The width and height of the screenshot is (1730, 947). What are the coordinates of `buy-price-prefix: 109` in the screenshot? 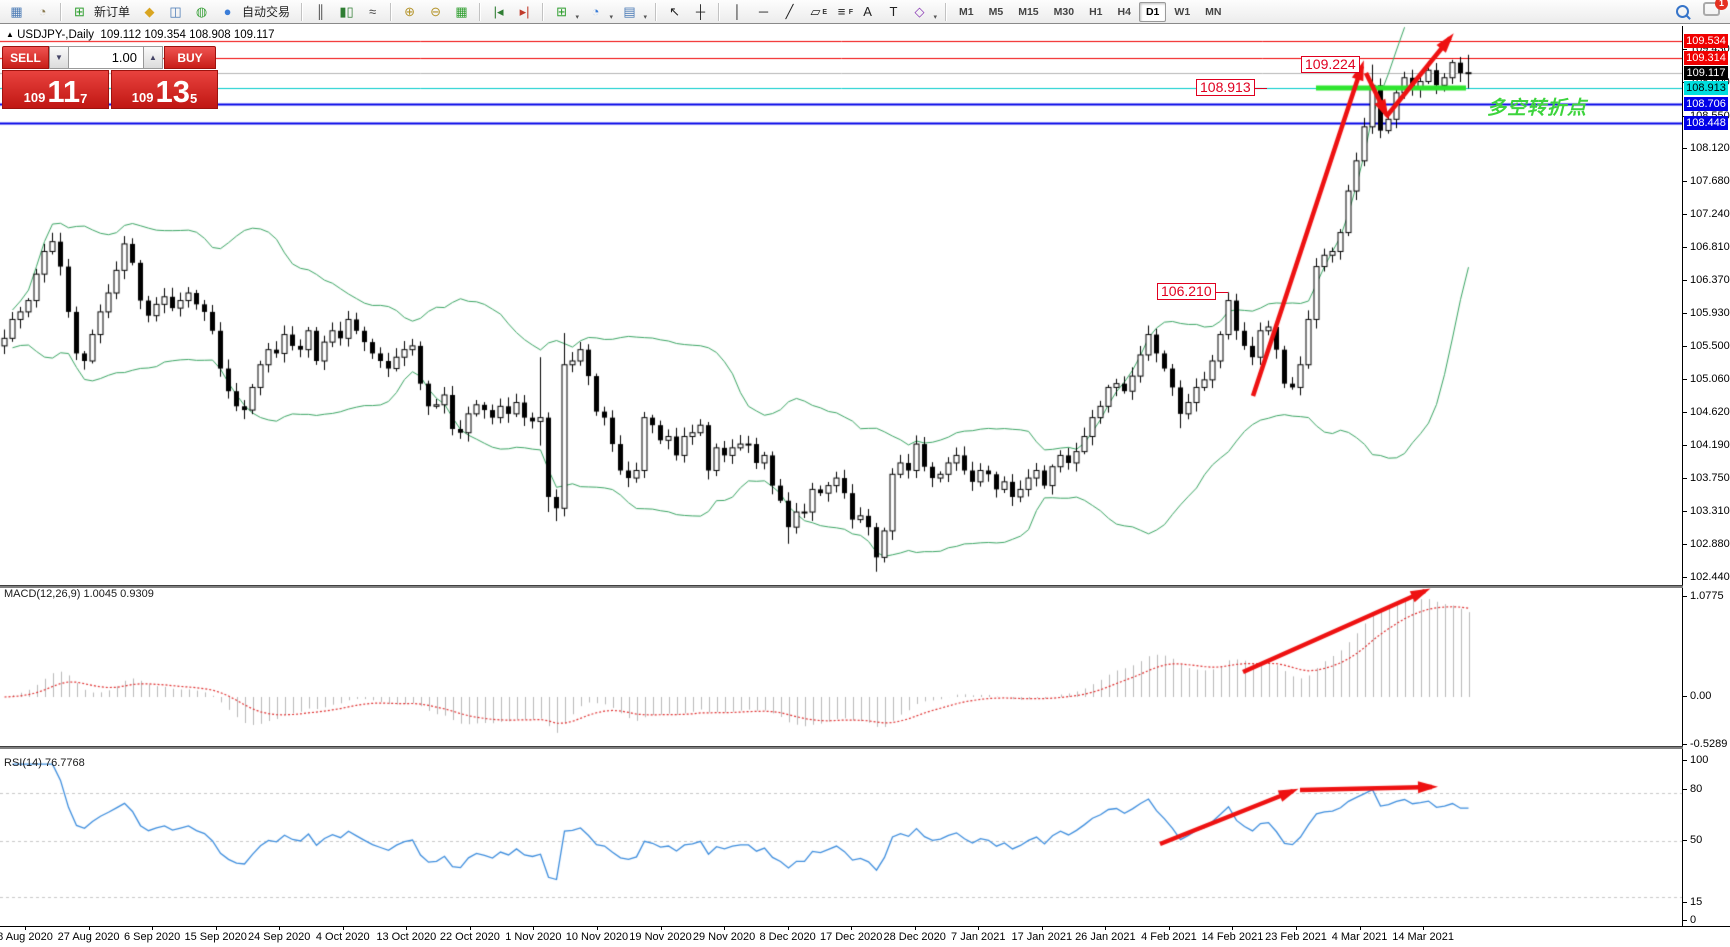 It's located at (142, 97).